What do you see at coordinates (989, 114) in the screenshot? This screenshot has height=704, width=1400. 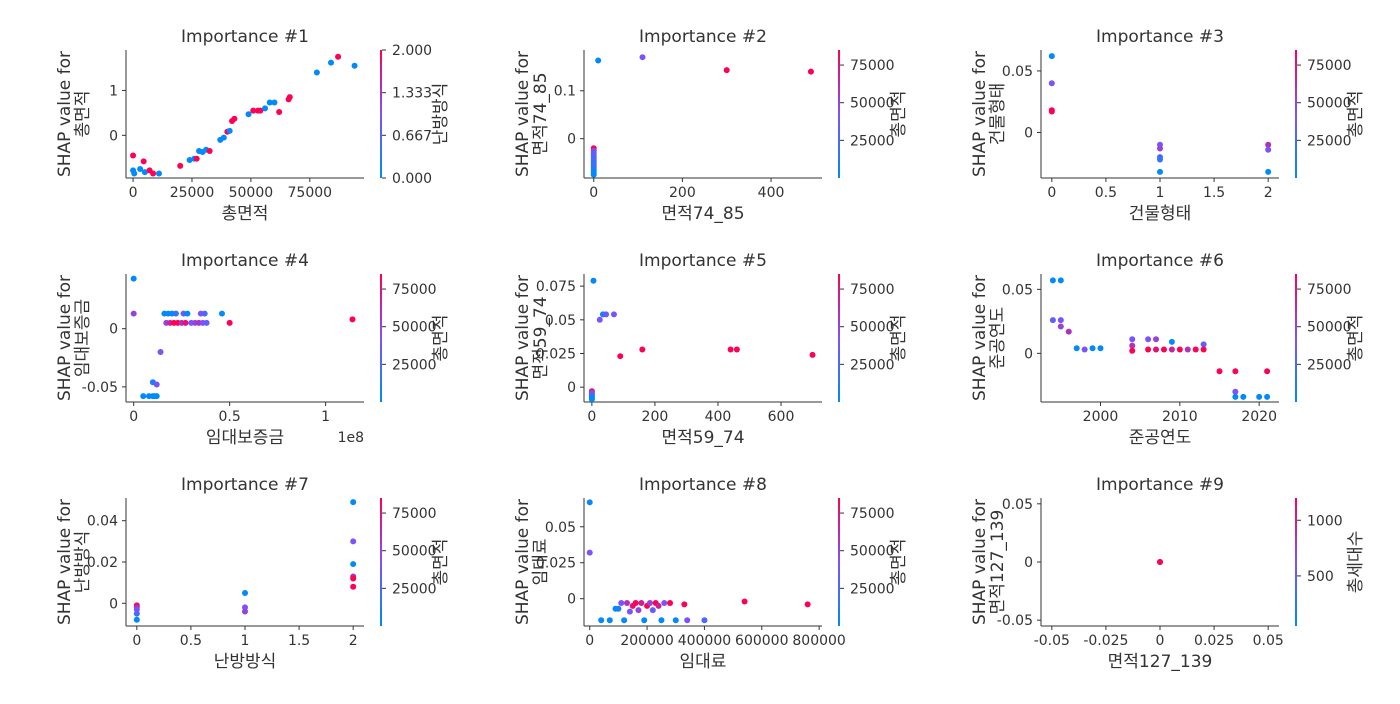 I see `y-axis-label: SHAP value for건물형태` at bounding box center [989, 114].